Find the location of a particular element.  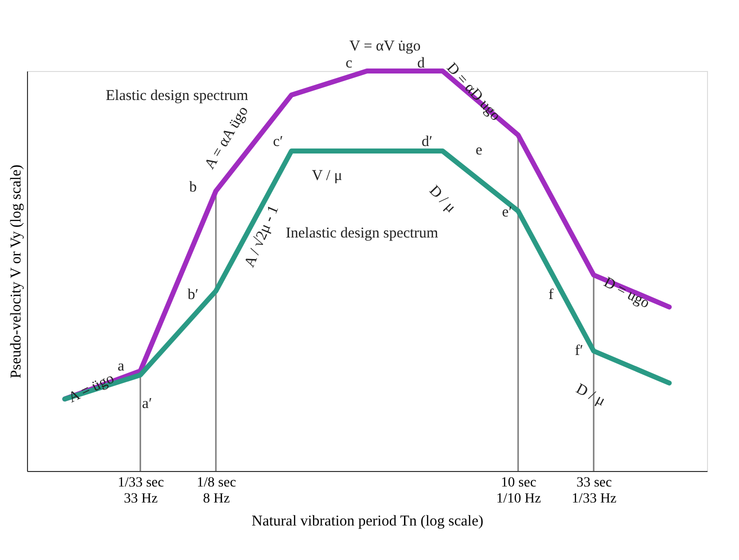

annotation: a′ is located at coordinates (147, 404).